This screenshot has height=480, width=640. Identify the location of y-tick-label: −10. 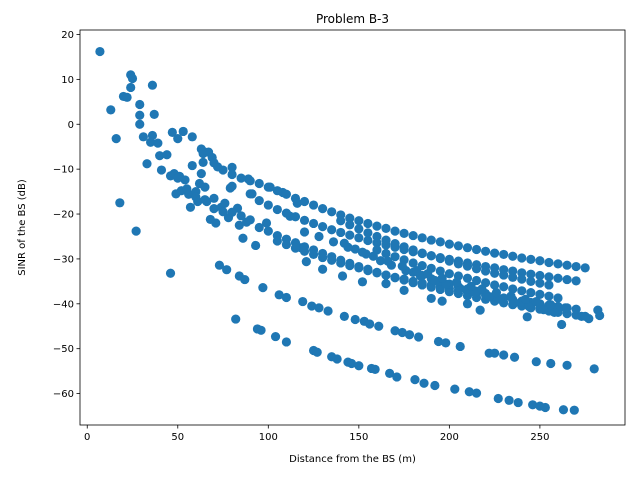
(63, 170).